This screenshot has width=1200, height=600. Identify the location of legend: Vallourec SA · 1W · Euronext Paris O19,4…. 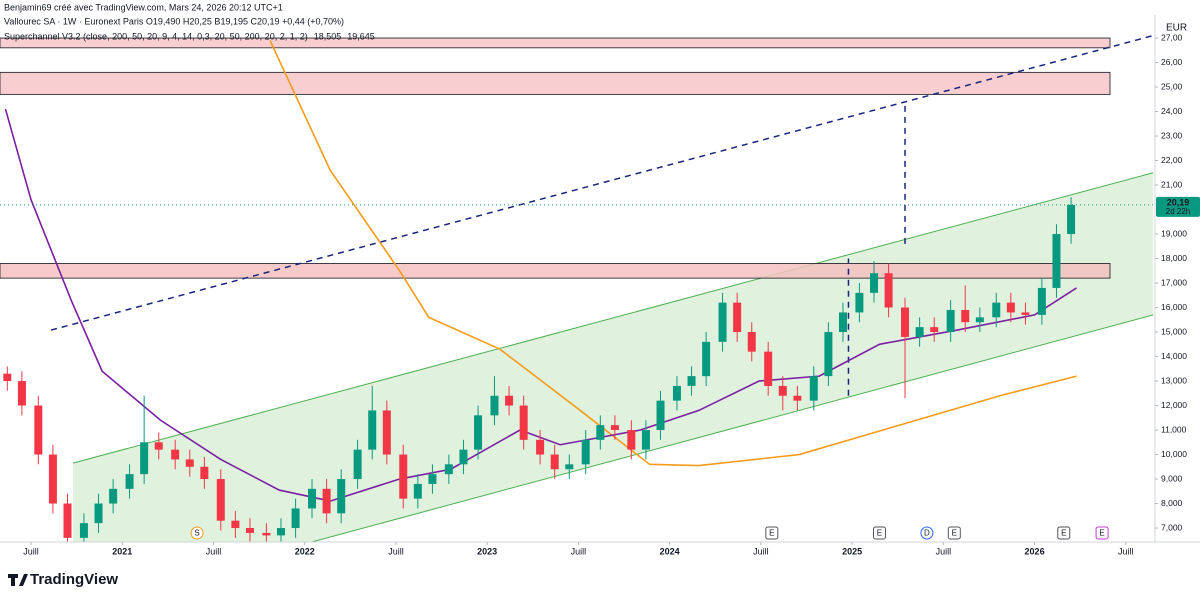
(174, 21).